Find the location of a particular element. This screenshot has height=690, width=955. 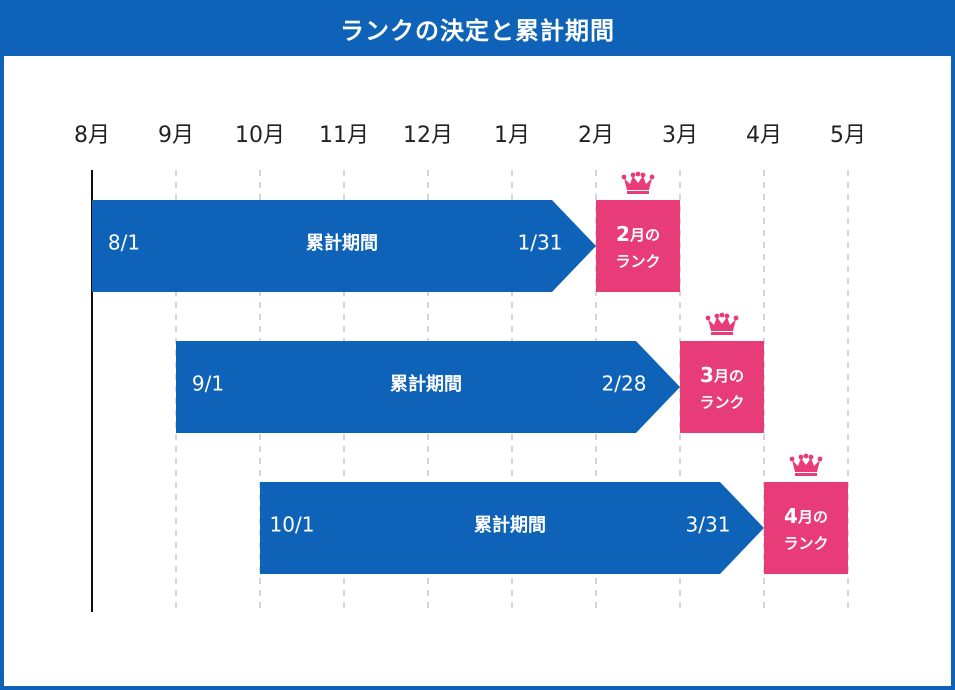

rank-month-label: 4月の is located at coordinates (806, 516).